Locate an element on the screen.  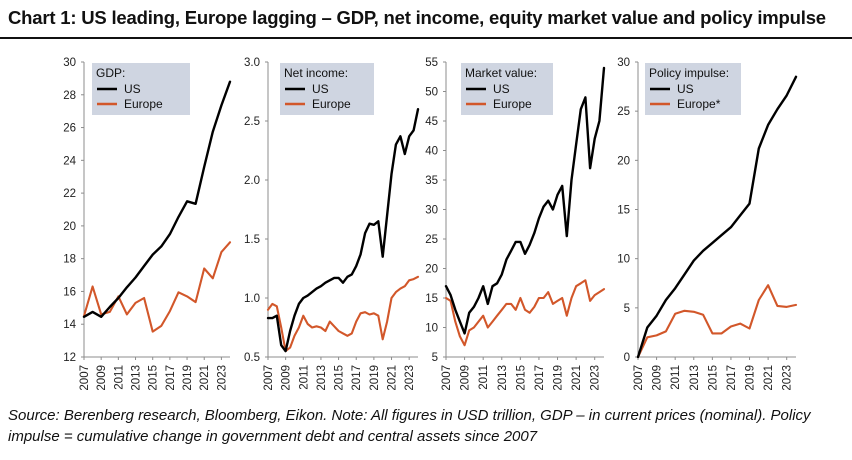
y-tick-label: 0 is located at coordinates (627, 358).